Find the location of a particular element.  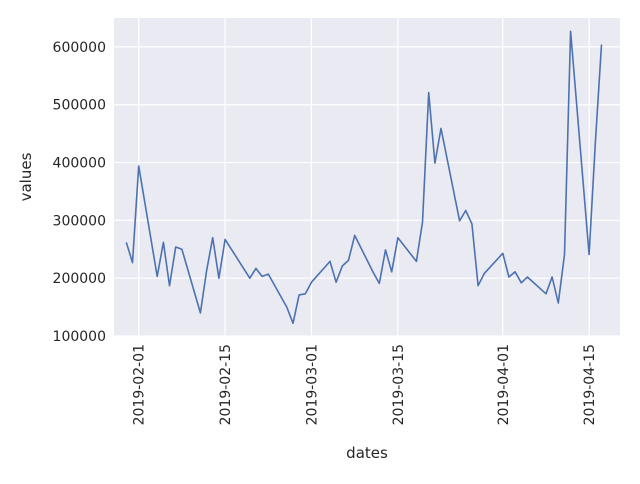

y-tick-label: 400000 is located at coordinates (79, 164).